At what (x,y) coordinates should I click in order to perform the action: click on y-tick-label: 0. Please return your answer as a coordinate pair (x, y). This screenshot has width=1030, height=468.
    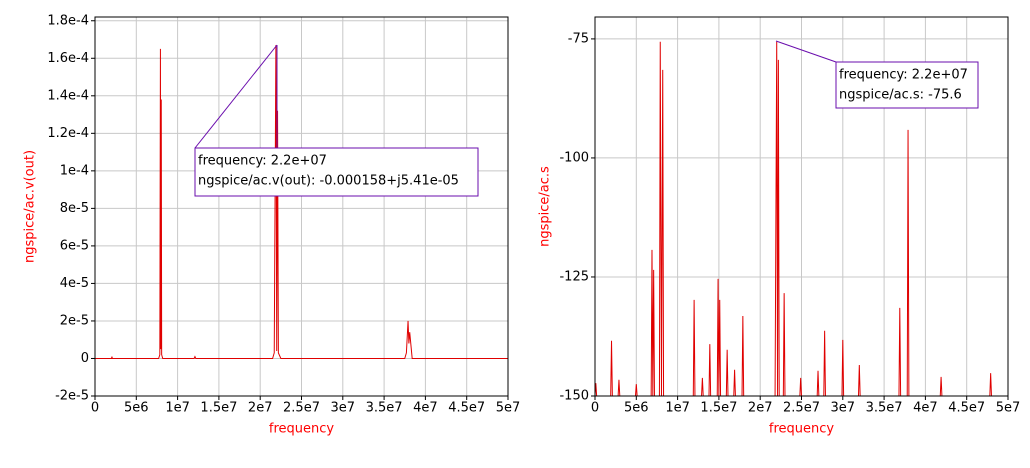
    Looking at the image, I should click on (85, 358).